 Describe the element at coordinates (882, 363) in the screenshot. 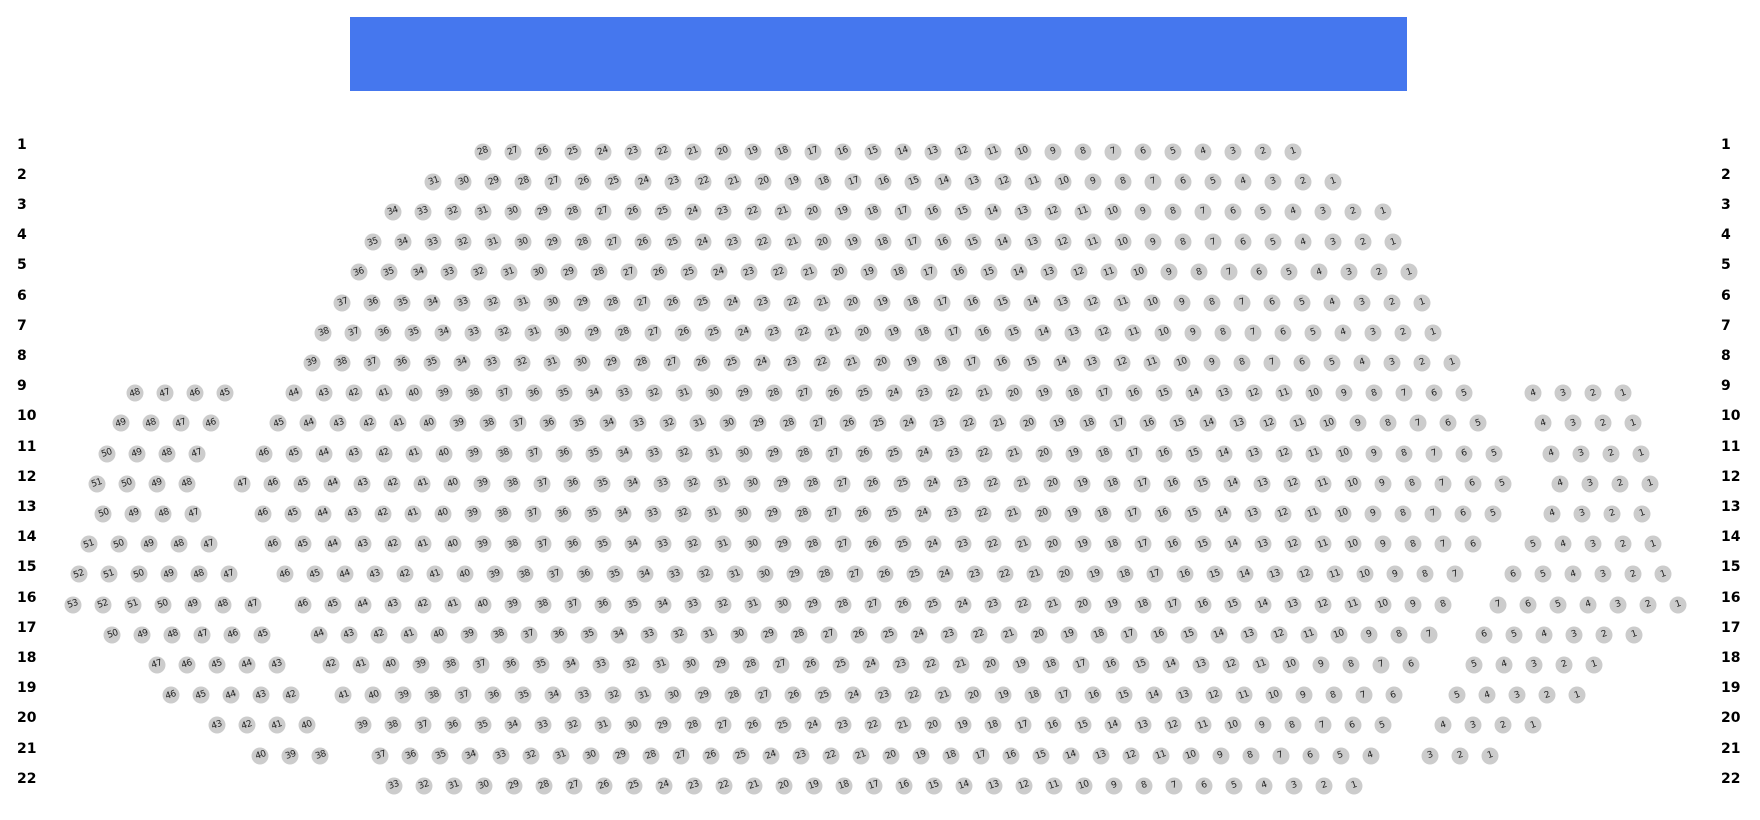

I see `seat-row-8-20: 20` at that location.